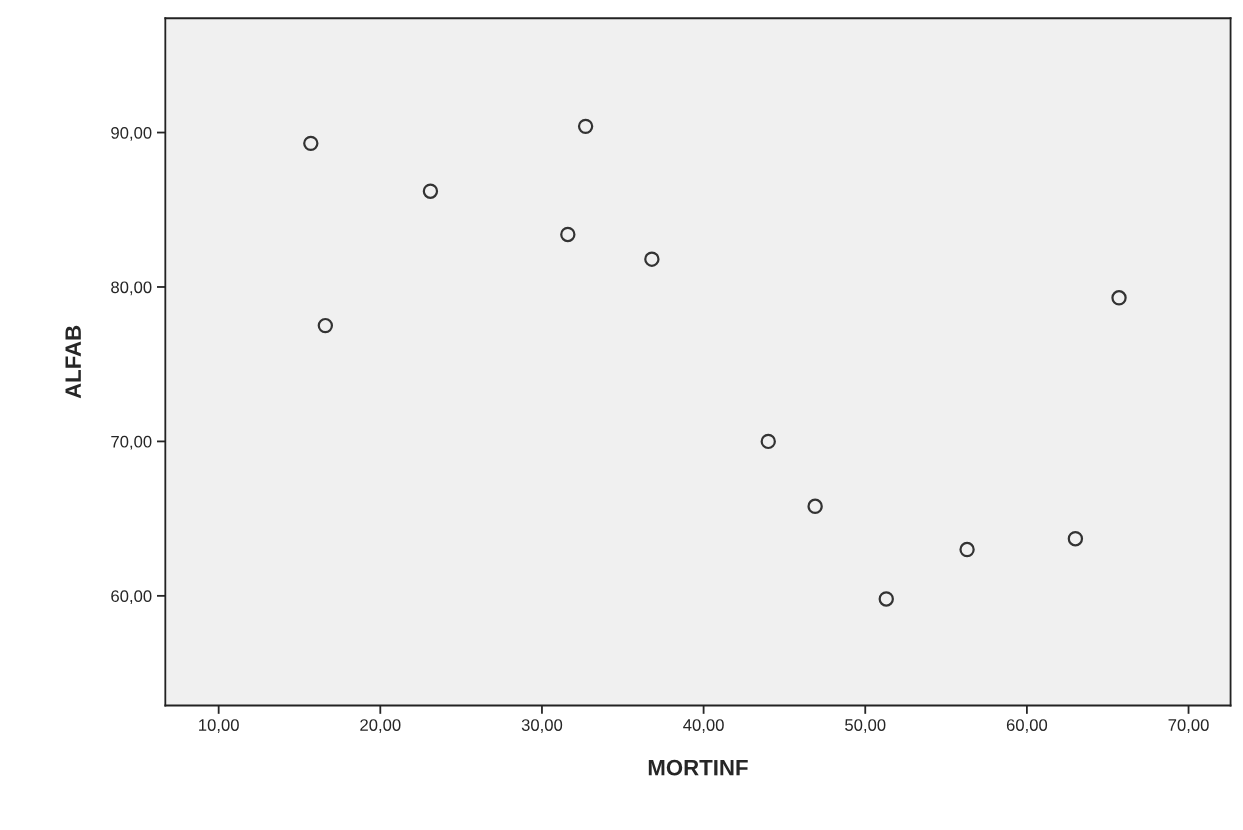 The image size is (1243, 830). What do you see at coordinates (703, 726) in the screenshot?
I see `x-tick-label: 40,00` at bounding box center [703, 726].